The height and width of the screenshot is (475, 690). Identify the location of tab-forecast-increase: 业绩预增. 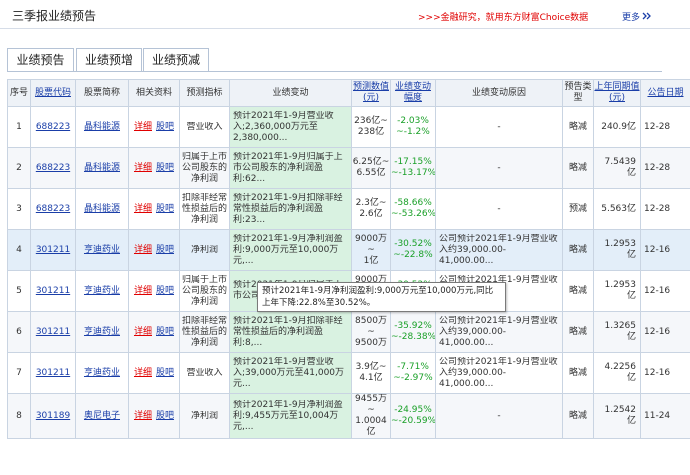
(109, 59).